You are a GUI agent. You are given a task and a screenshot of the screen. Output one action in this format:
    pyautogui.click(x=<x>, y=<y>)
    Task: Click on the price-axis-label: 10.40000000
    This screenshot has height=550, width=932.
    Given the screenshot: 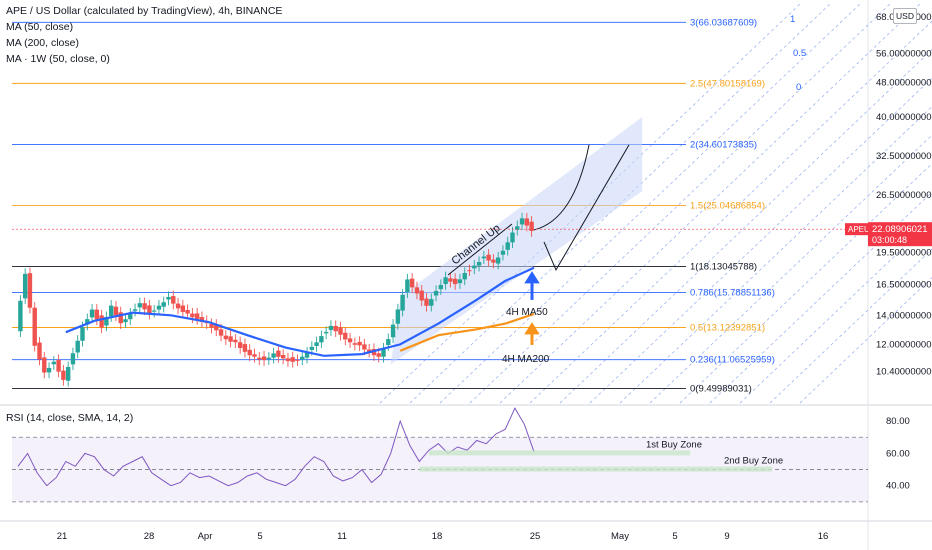 What is the action you would take?
    pyautogui.click(x=903, y=371)
    